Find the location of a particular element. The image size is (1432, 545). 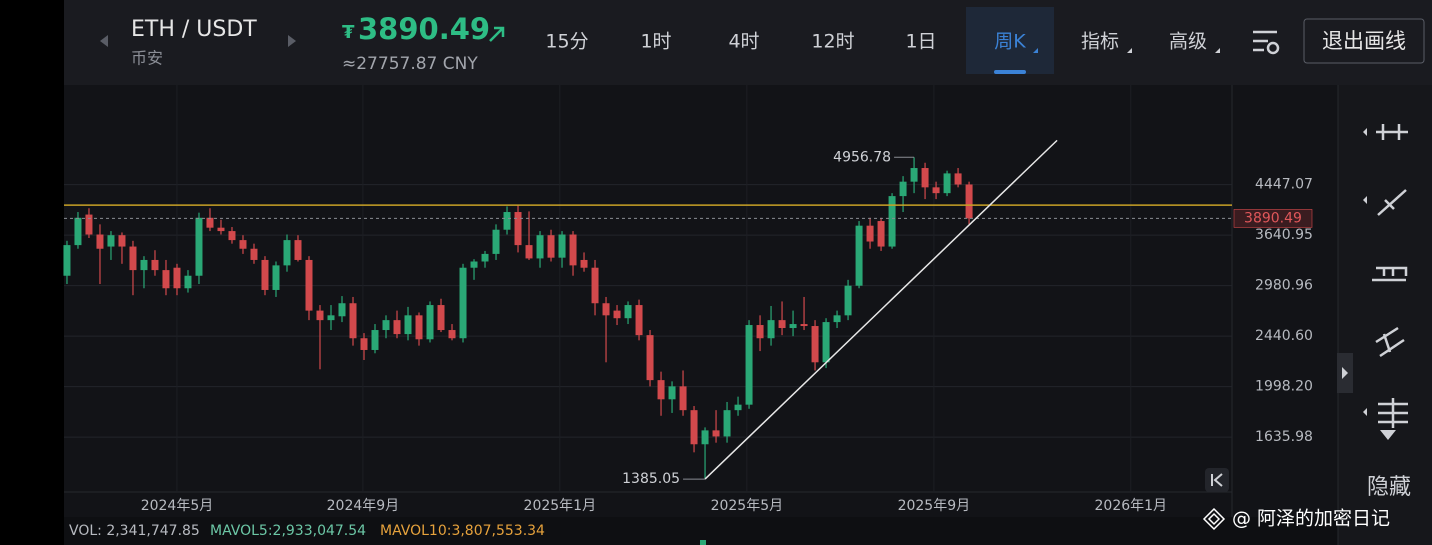

y-tick-label: 1998.20 is located at coordinates (1284, 387).